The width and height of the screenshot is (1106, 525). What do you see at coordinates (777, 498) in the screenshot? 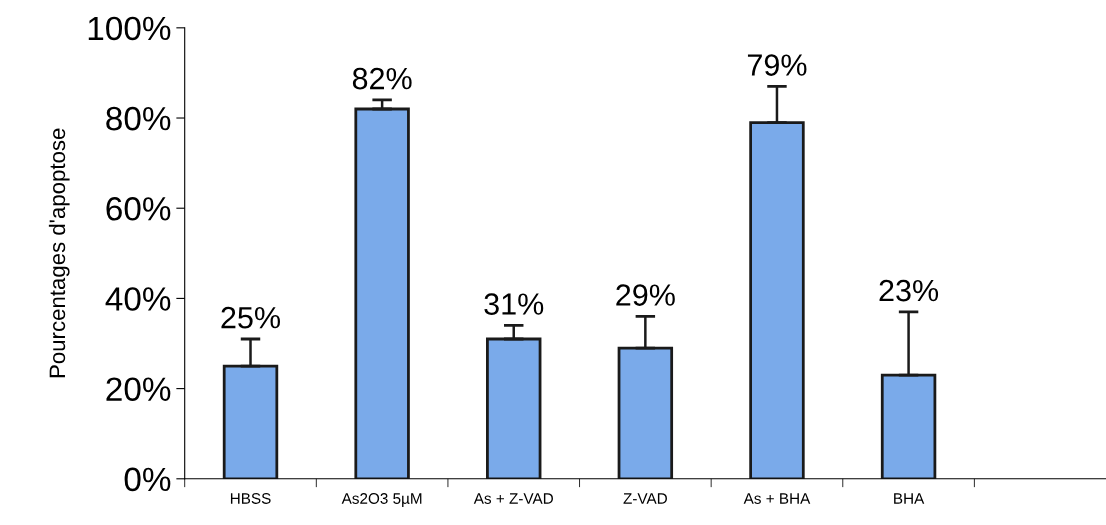
I see `x-tick-label: As + BHA` at bounding box center [777, 498].